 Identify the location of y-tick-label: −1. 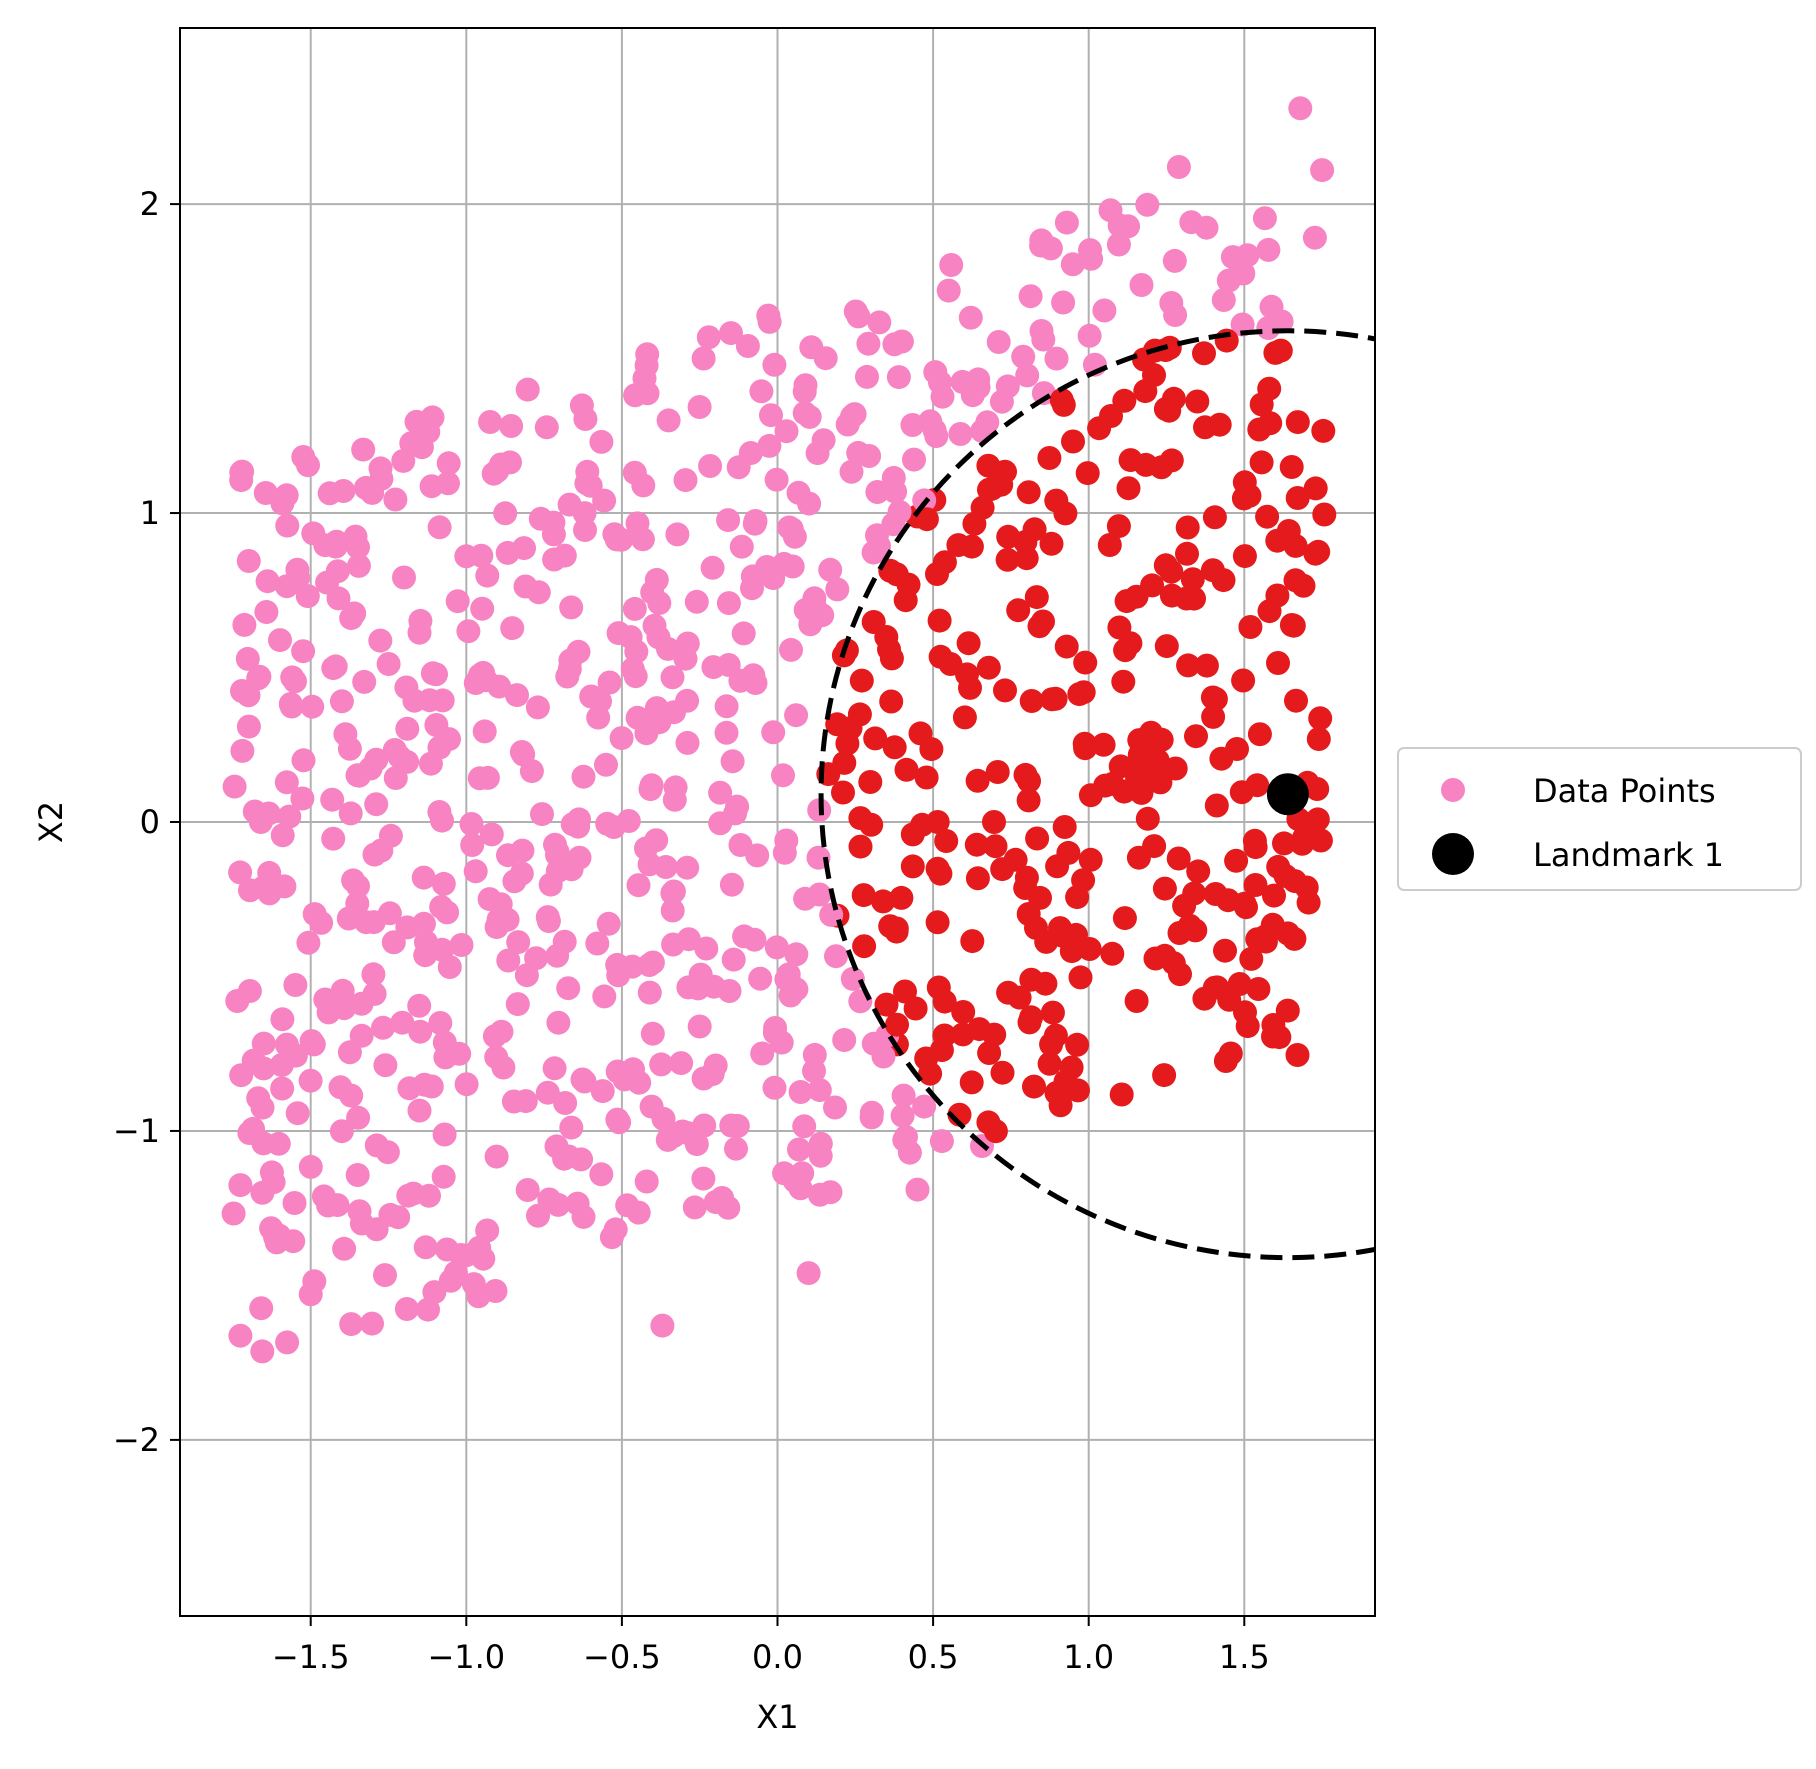
(136, 1131).